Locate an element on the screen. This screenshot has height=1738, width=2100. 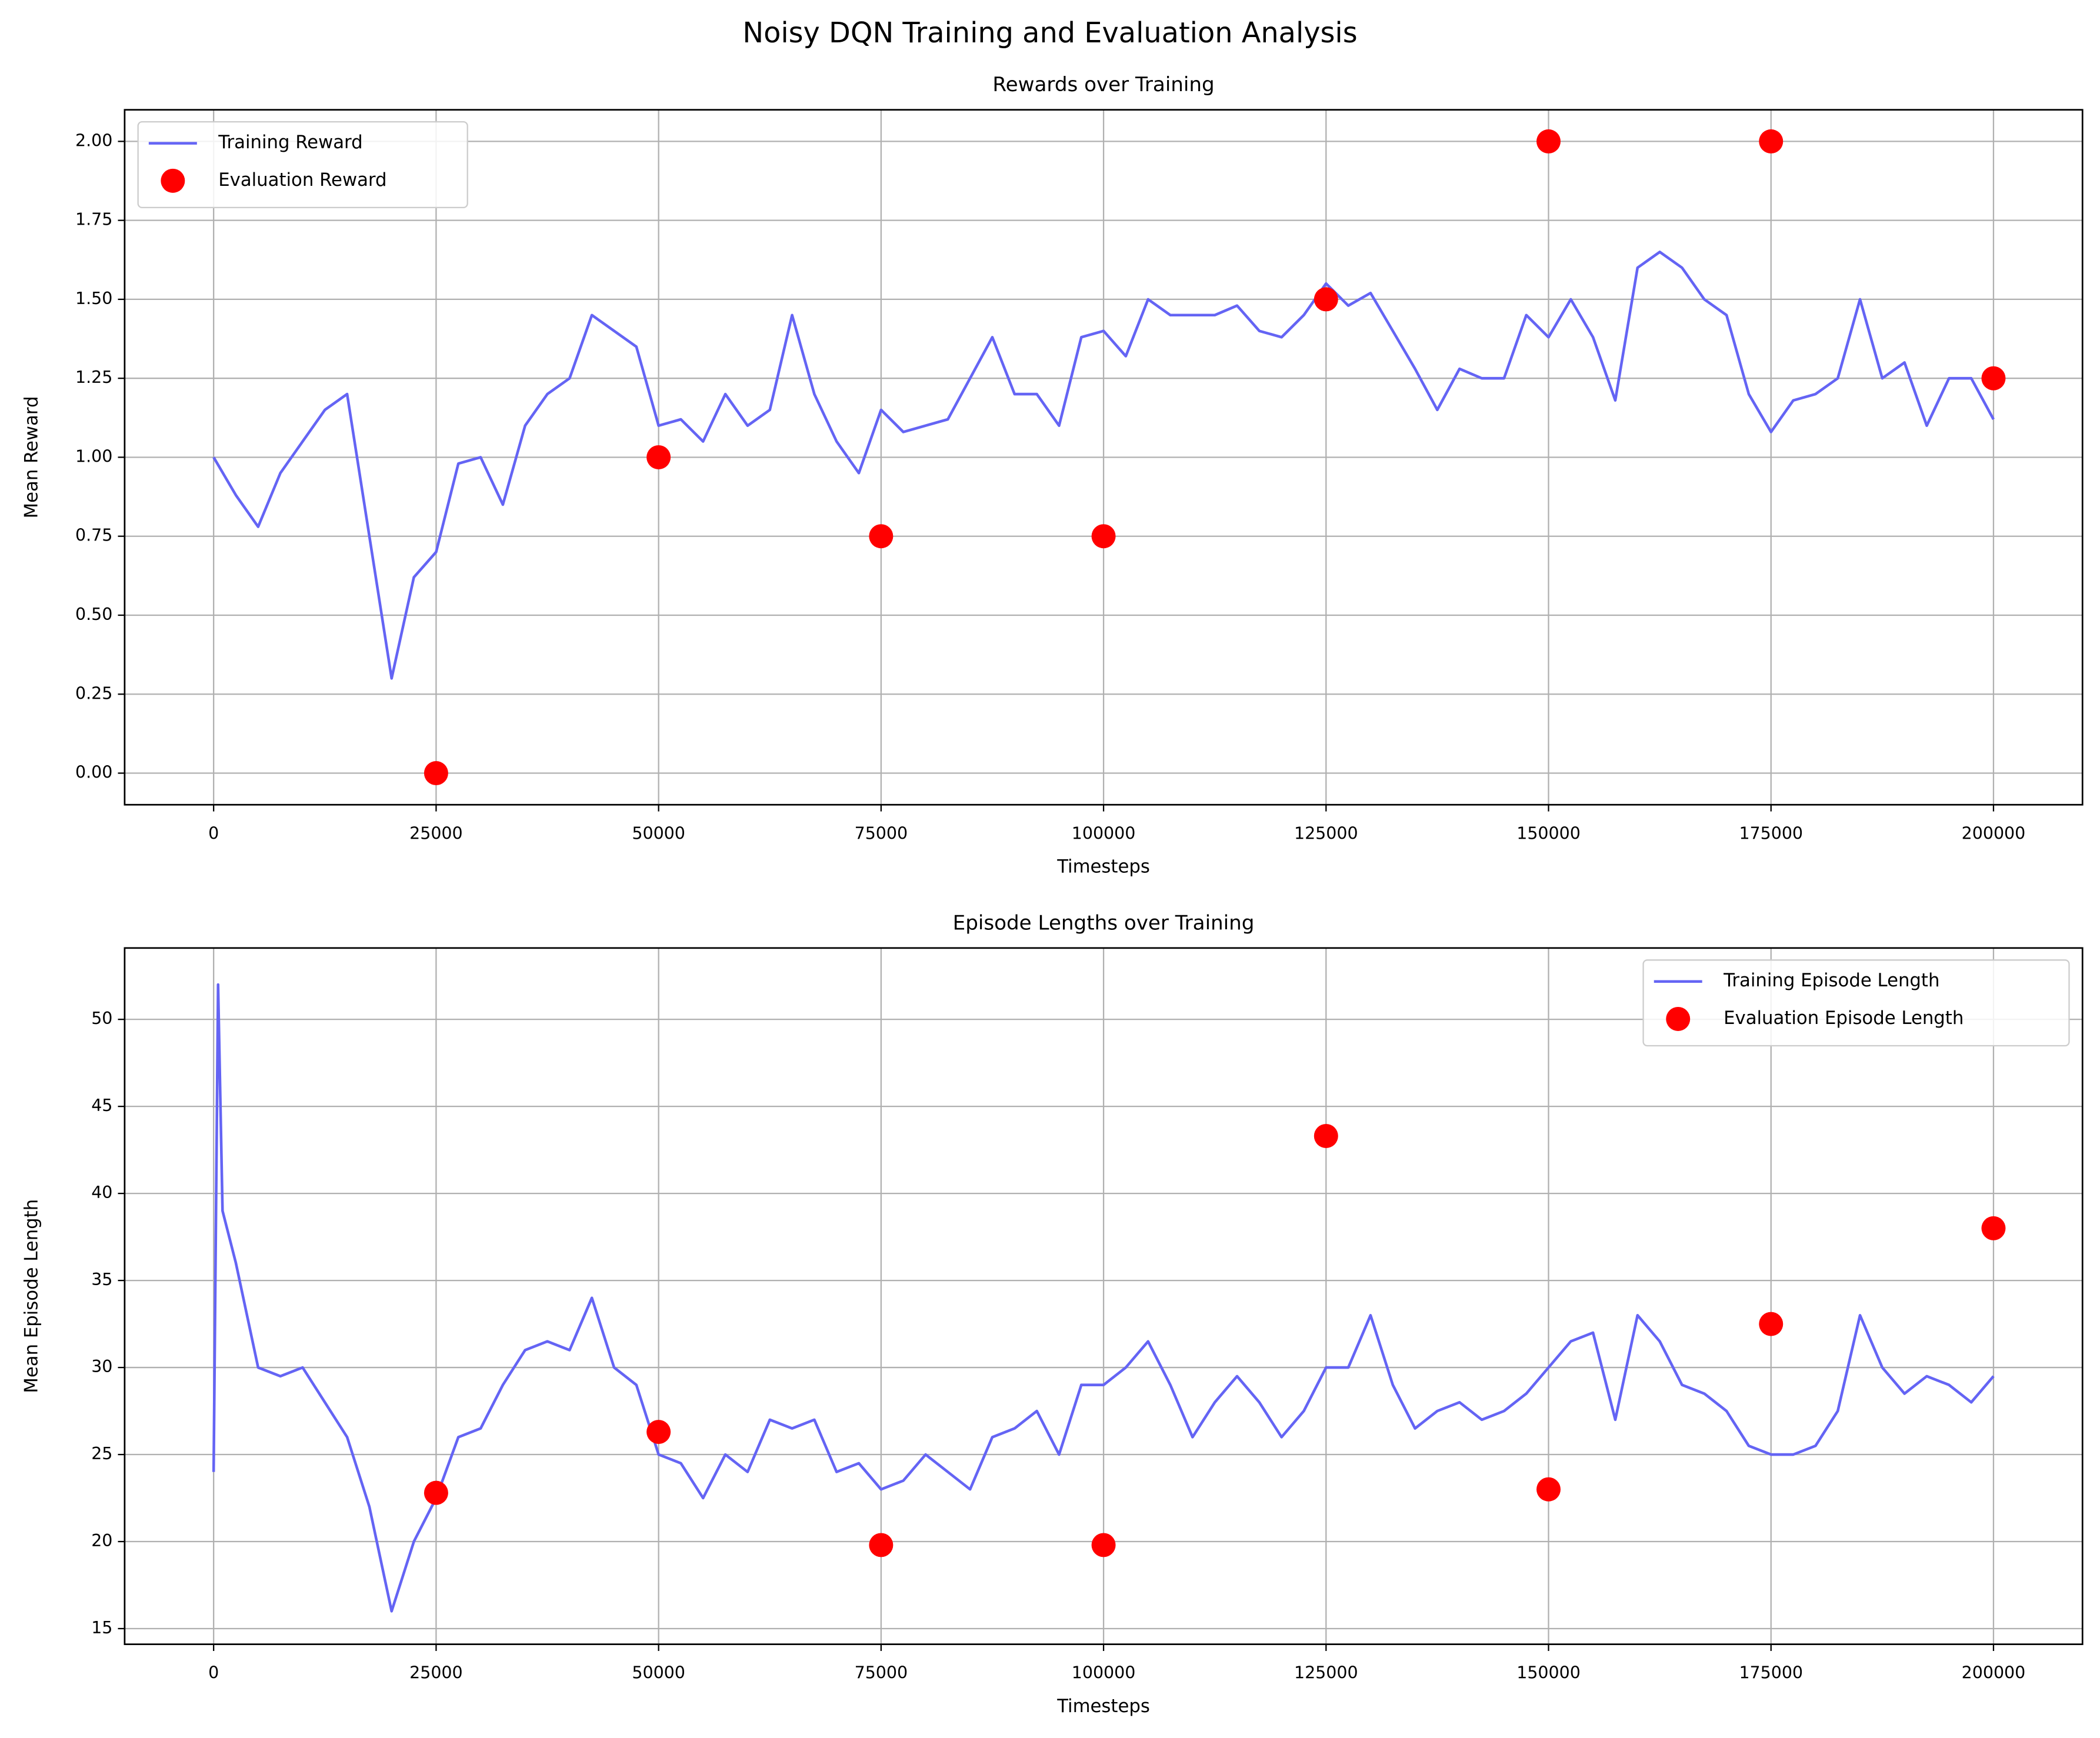
y-tick-label: 45 is located at coordinates (101, 1105).